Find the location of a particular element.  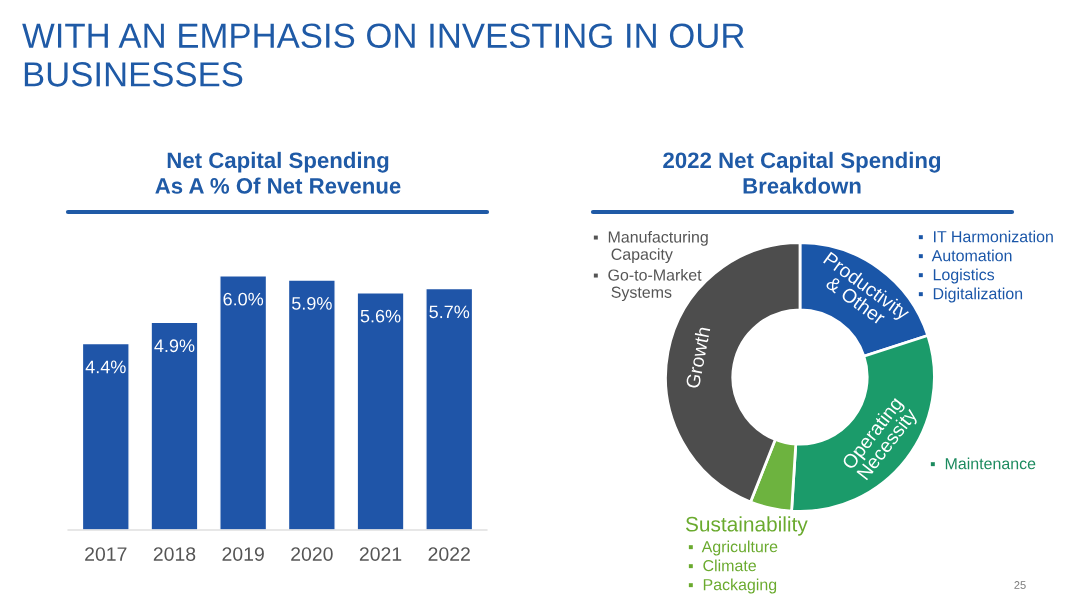

x-tick-label: 2021 is located at coordinates (380, 554).